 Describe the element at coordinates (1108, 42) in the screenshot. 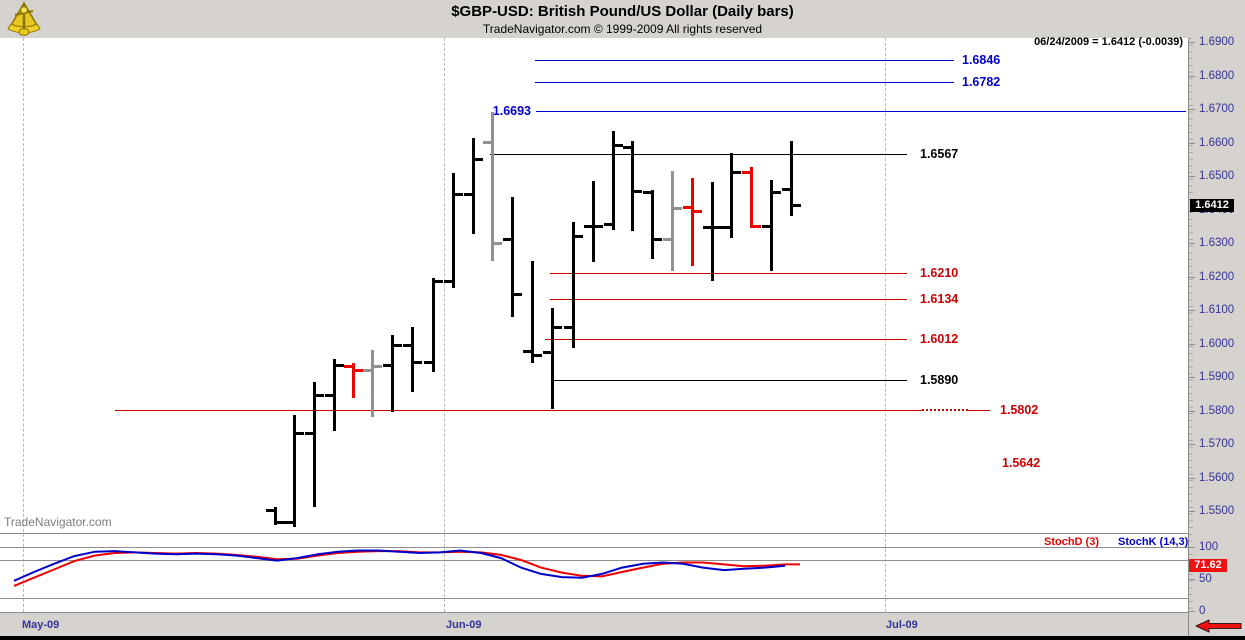

I see `last-quote-info: 06/24/2009 = 1.6412 (-0.0039)` at that location.